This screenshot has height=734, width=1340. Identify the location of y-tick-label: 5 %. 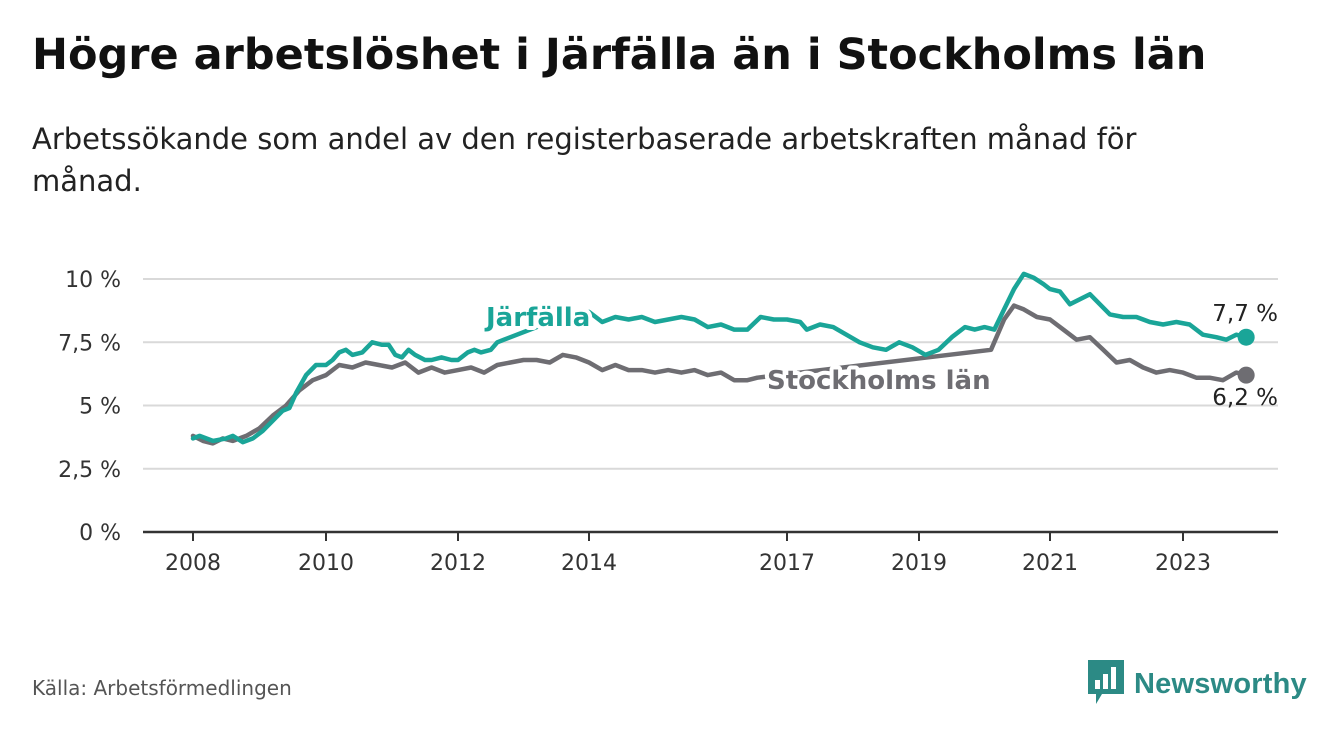
(100, 407).